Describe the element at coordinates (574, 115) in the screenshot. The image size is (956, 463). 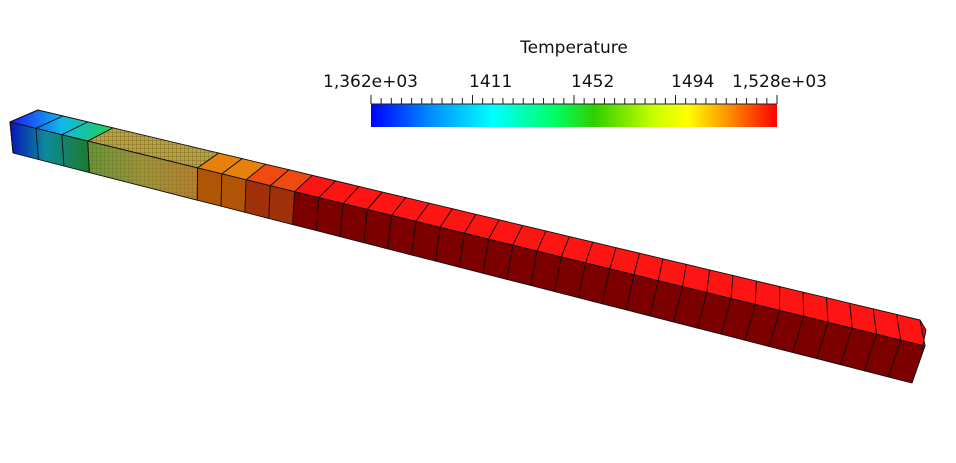
I see `colorbar-gradient` at that location.